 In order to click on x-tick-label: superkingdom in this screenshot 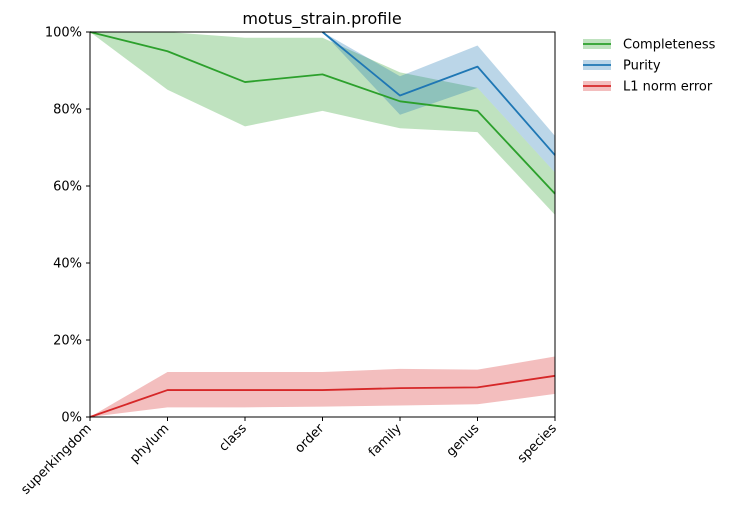, I will do `click(56, 459)`.